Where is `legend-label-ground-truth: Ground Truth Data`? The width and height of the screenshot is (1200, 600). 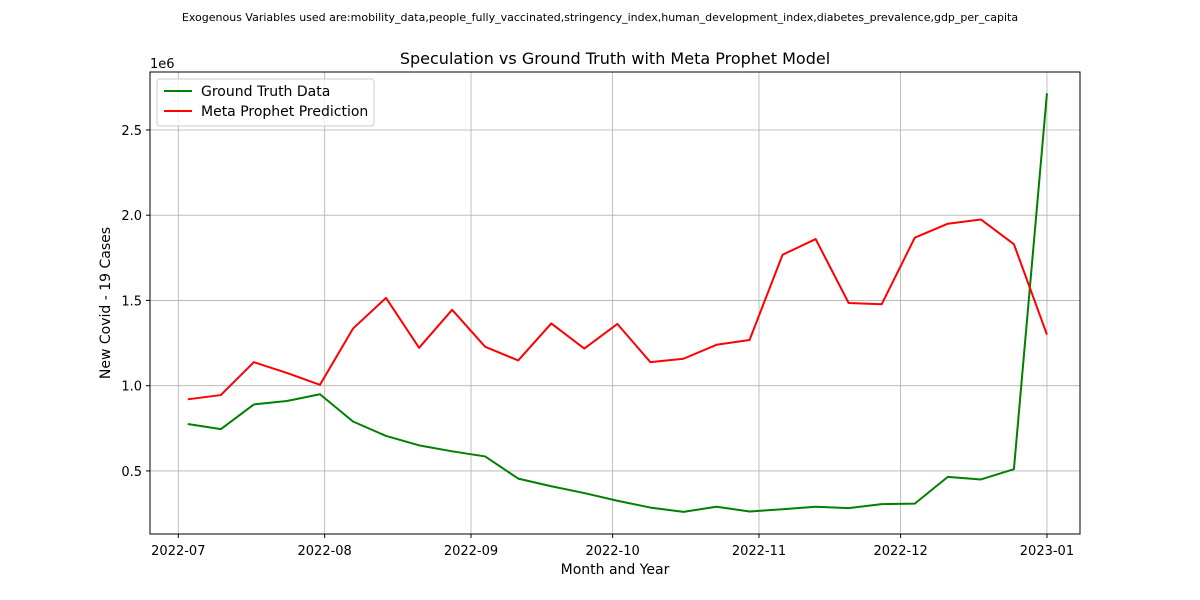 legend-label-ground-truth: Ground Truth Data is located at coordinates (265, 92).